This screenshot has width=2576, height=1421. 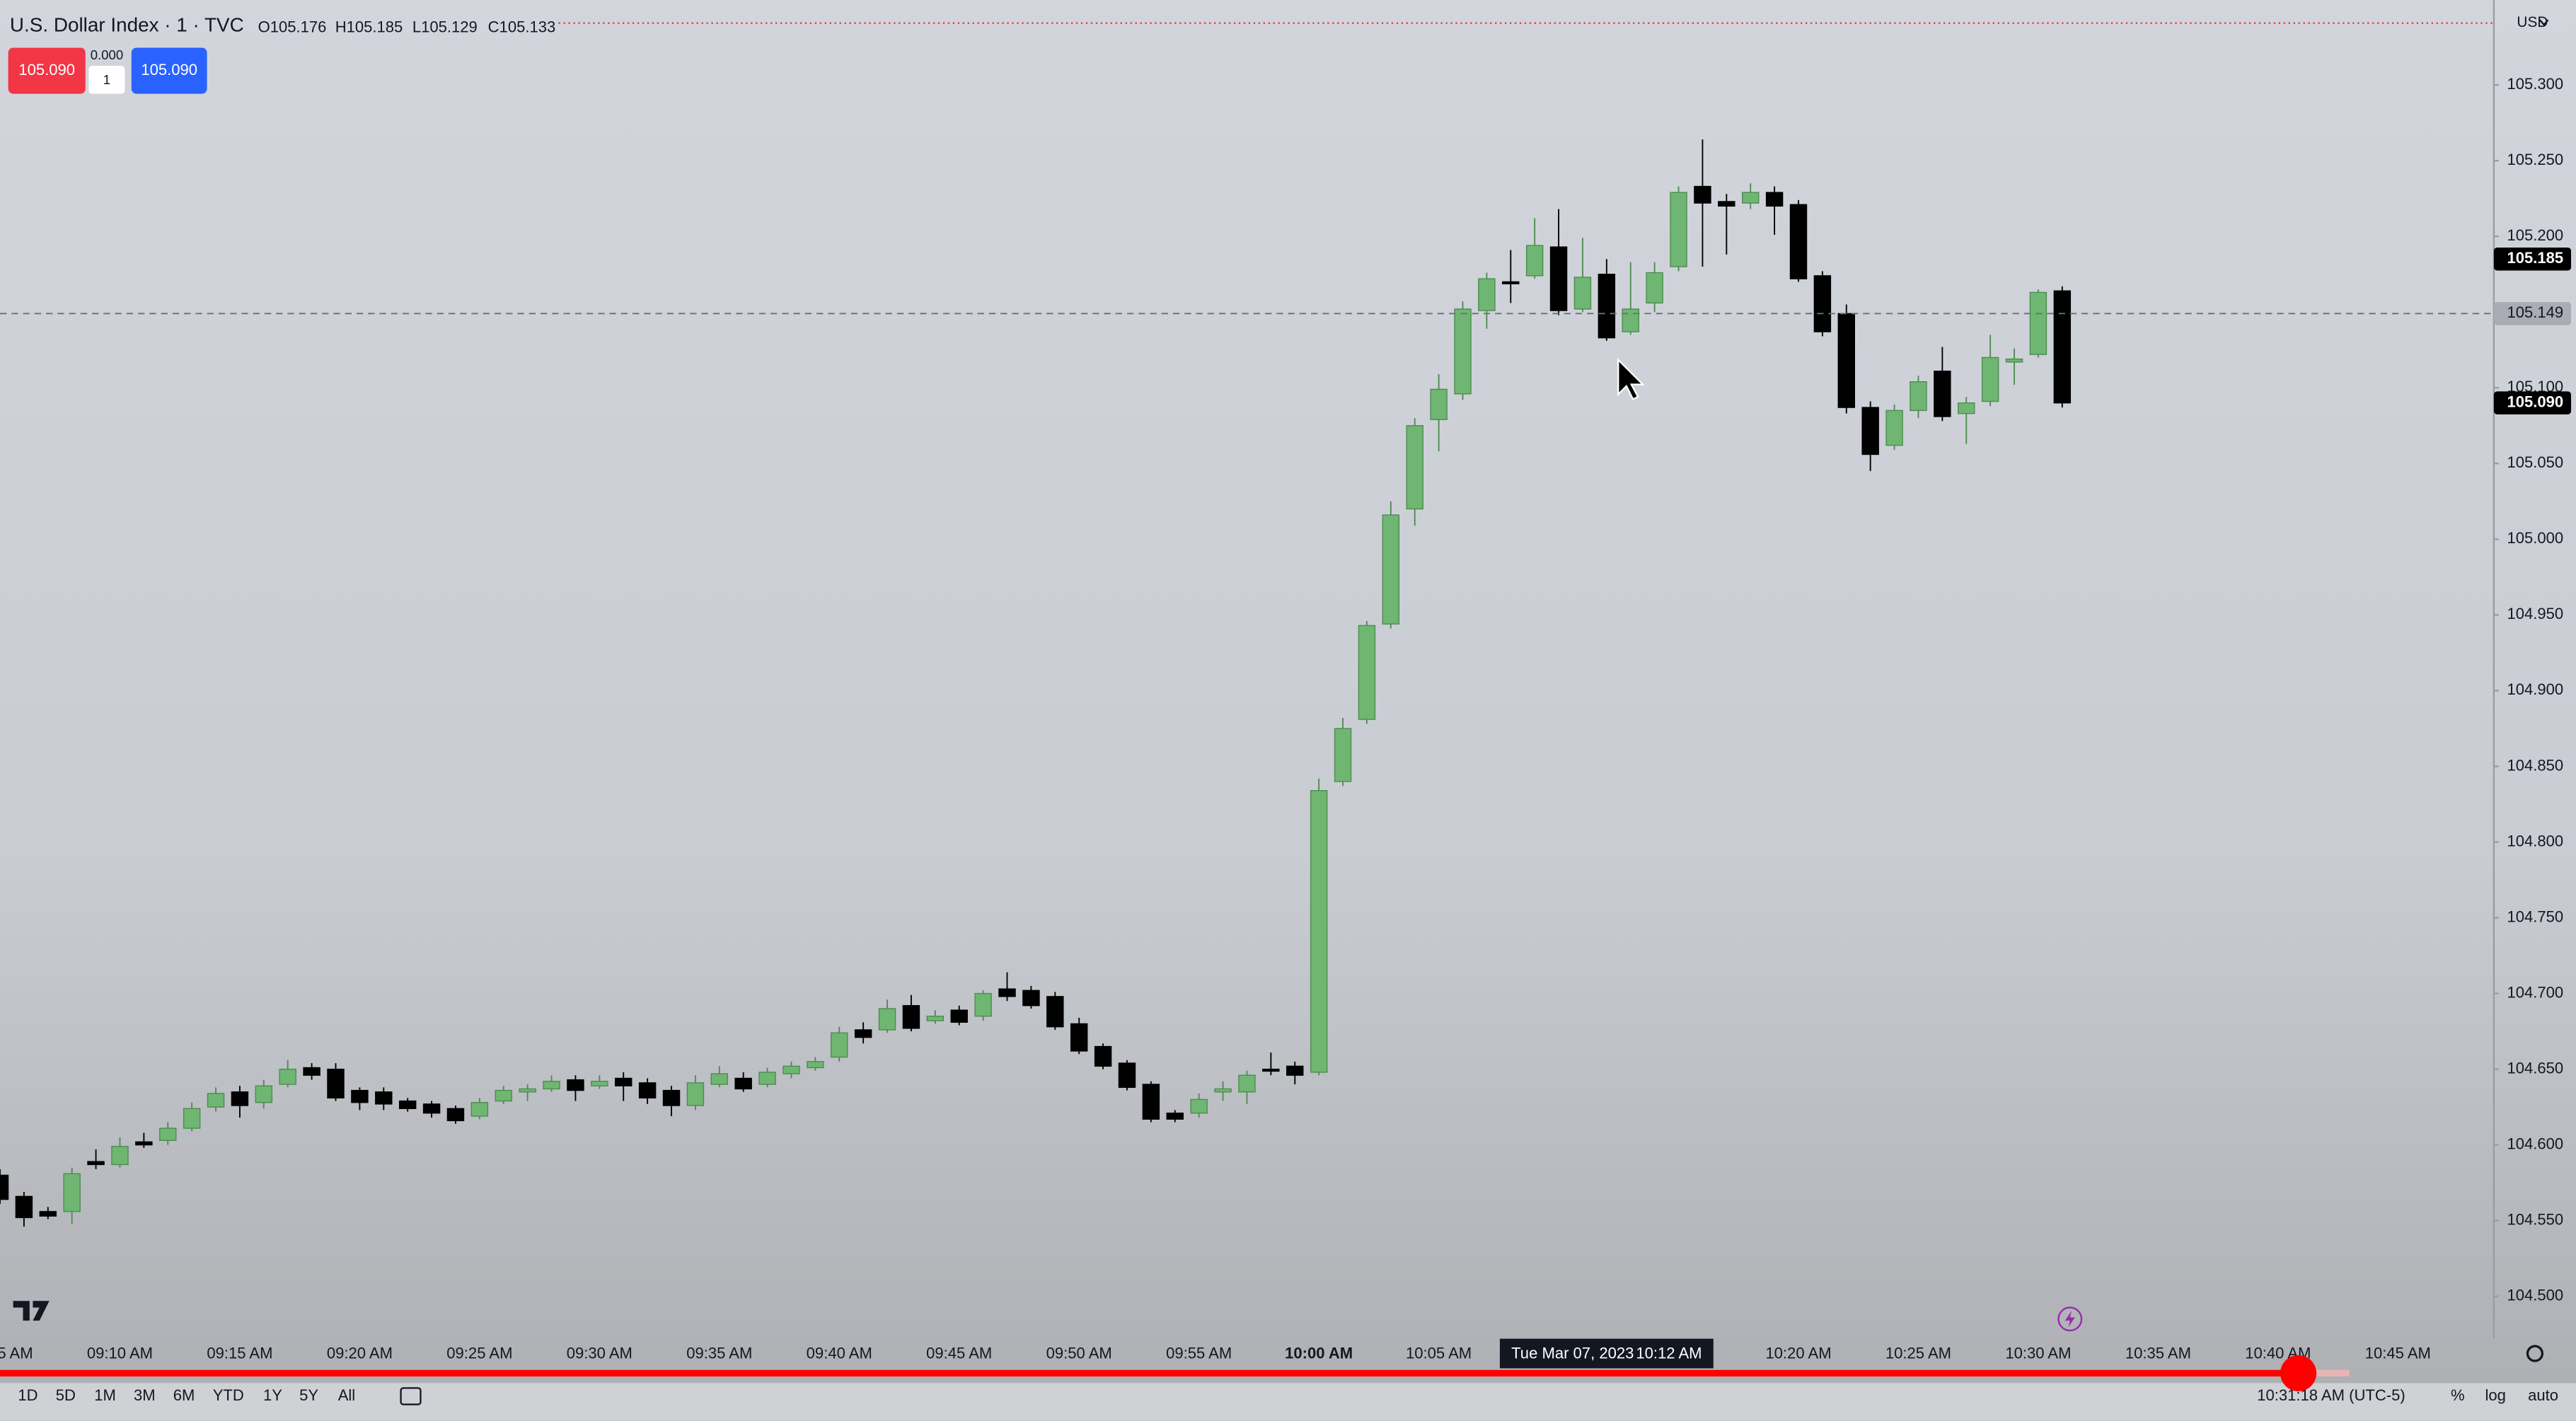 I want to click on currency: USD, so click(x=2532, y=22).